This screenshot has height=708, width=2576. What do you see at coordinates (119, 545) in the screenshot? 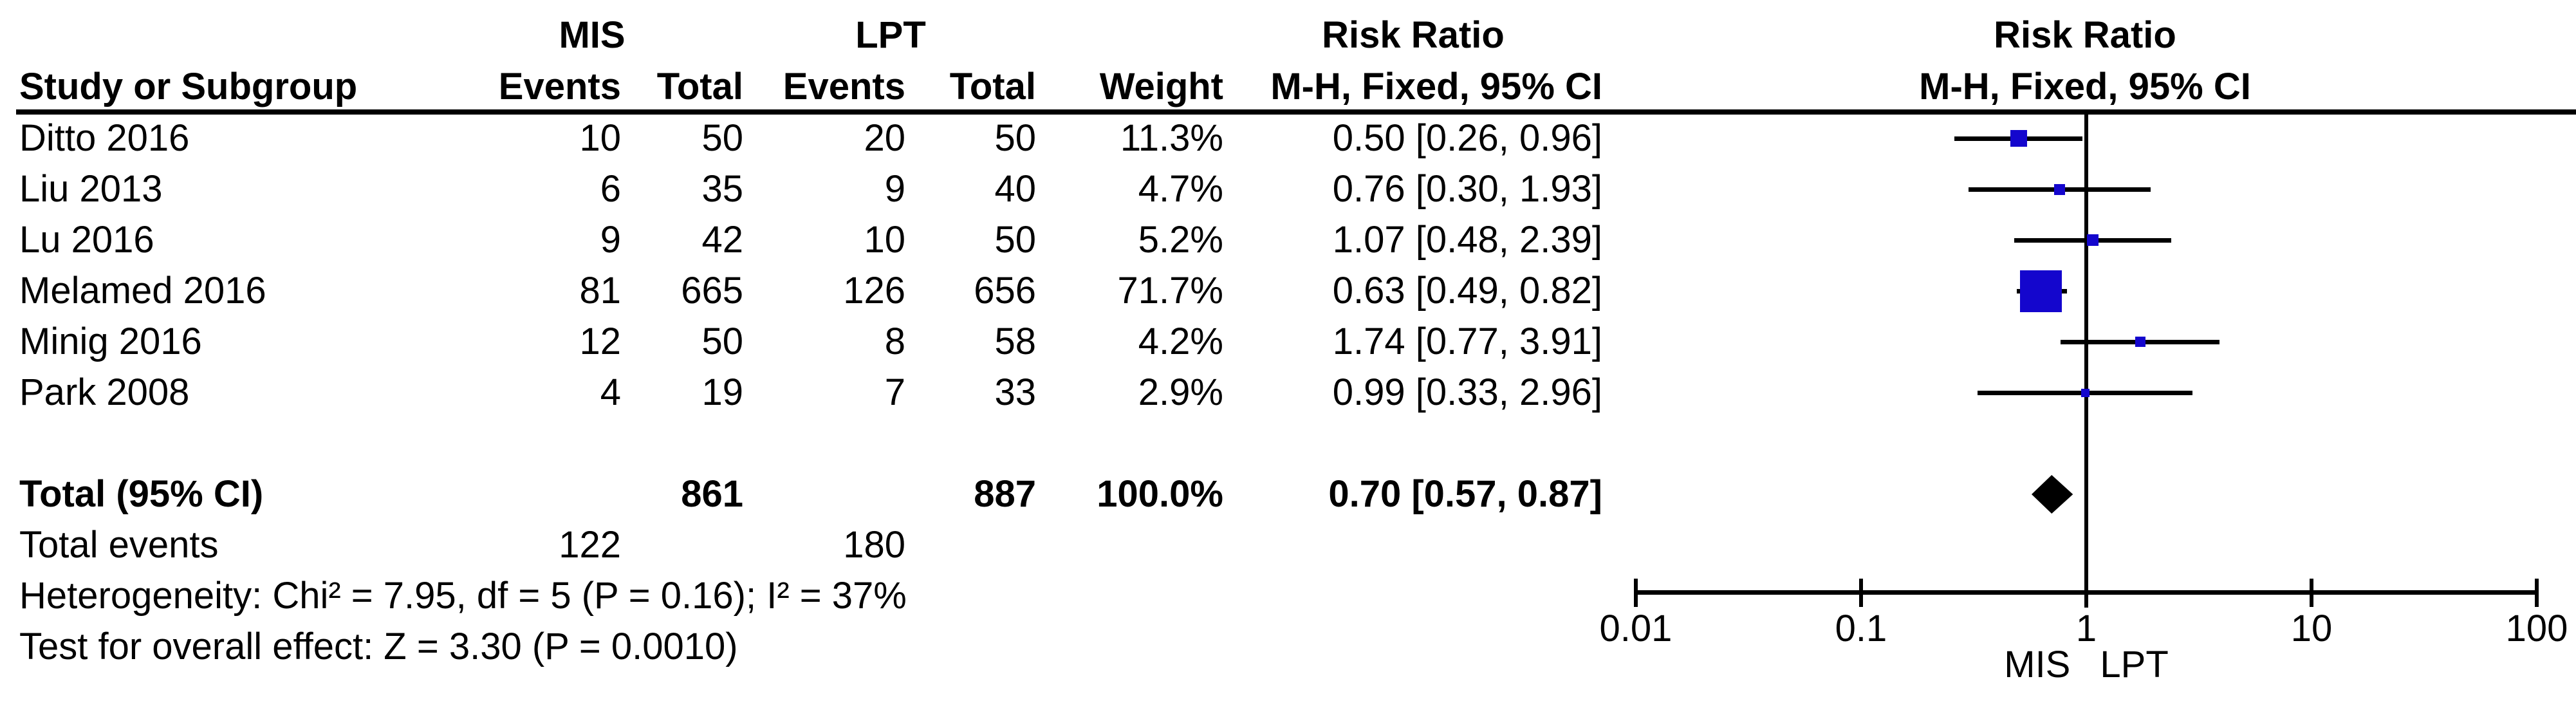
I see `total-events-label: Total events` at bounding box center [119, 545].